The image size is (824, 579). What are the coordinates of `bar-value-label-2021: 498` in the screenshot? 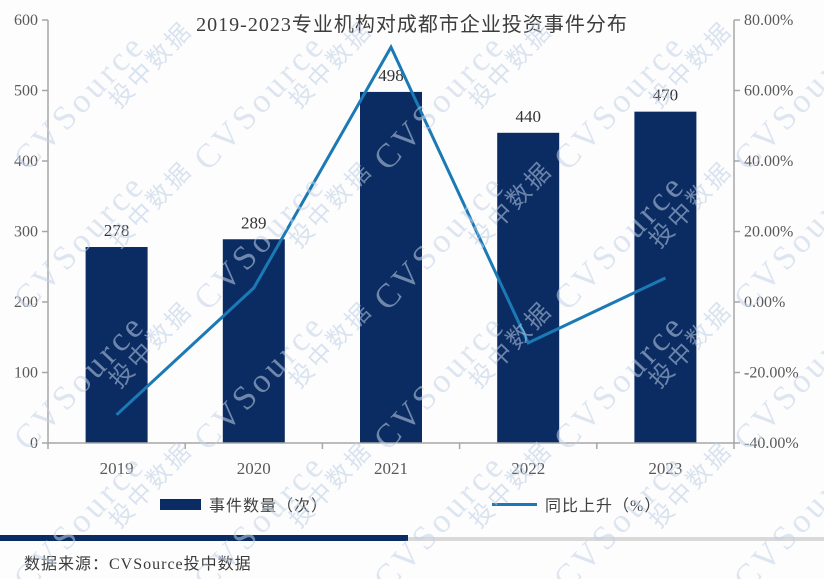 It's located at (391, 75).